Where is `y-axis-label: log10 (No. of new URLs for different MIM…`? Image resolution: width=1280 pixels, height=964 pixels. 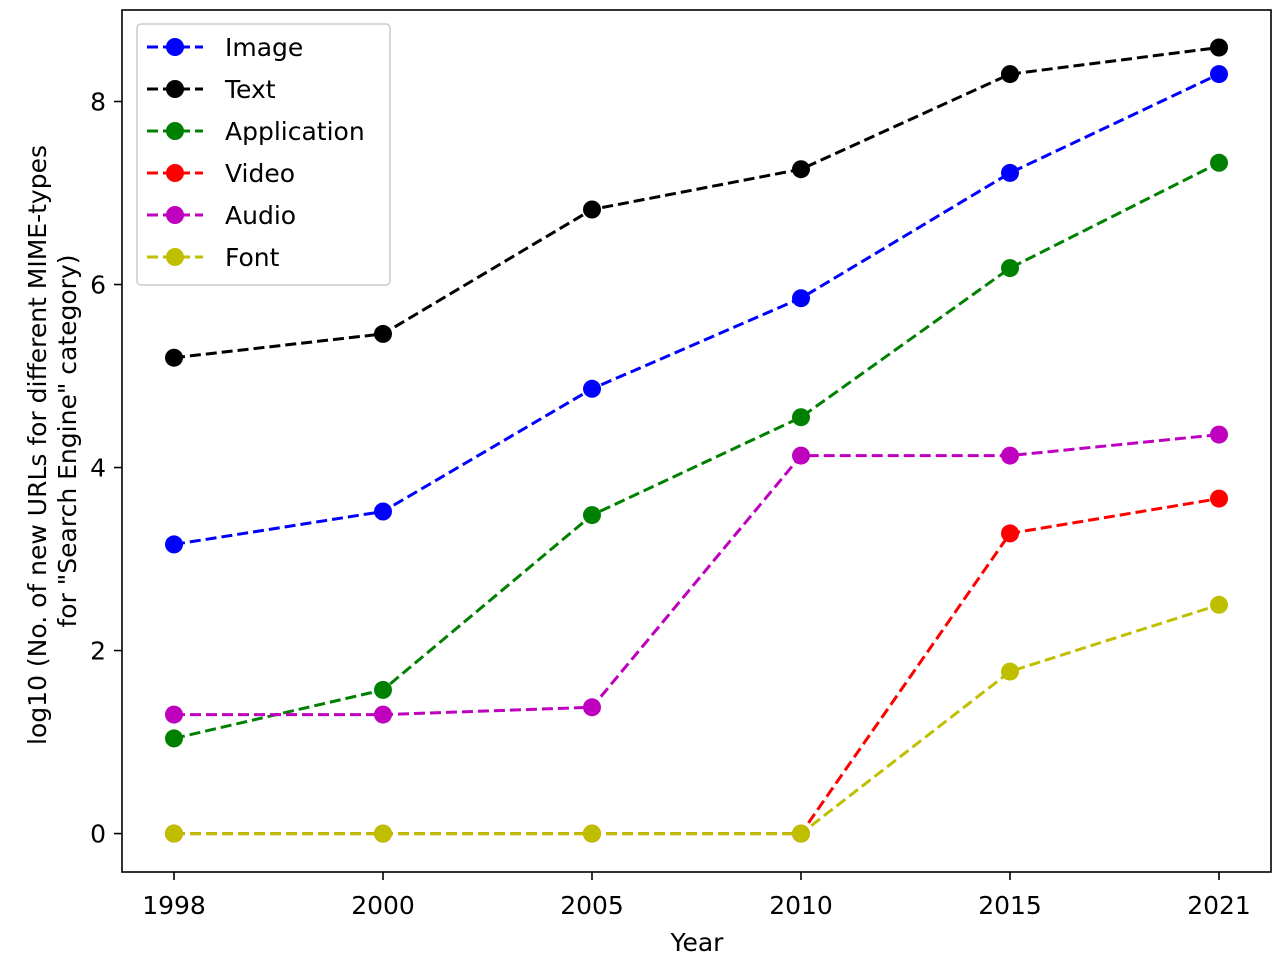
y-axis-label: log10 (No. of new URLs for different MIM… is located at coordinates (52, 441).